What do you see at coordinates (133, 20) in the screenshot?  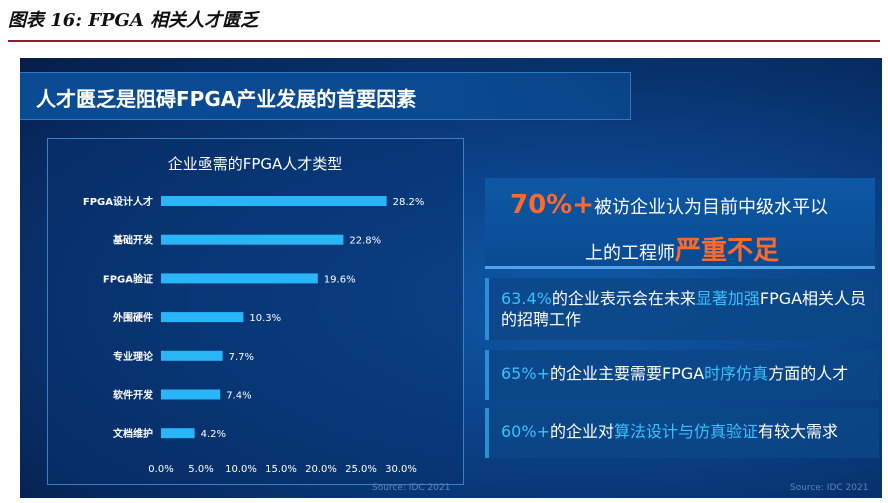 I see `figure-caption: 图表 16: FPGA 相关人才匮乏` at bounding box center [133, 20].